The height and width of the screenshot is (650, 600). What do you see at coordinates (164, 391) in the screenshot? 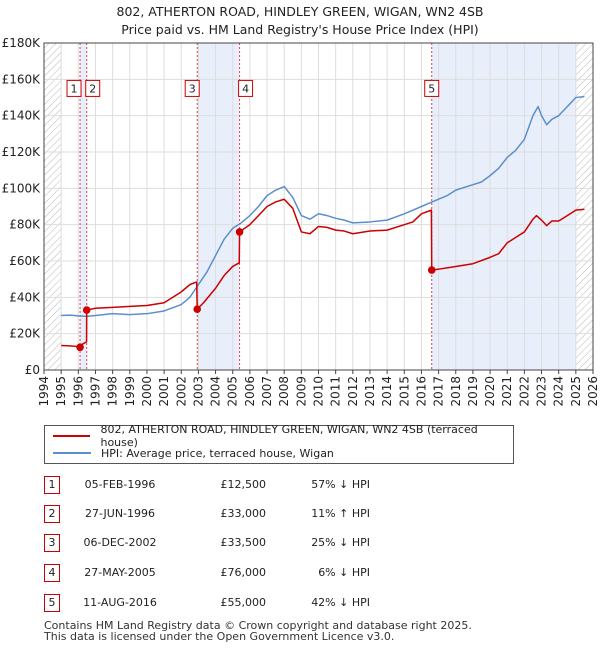
I see `x-tick-label: 2001` at bounding box center [164, 391].